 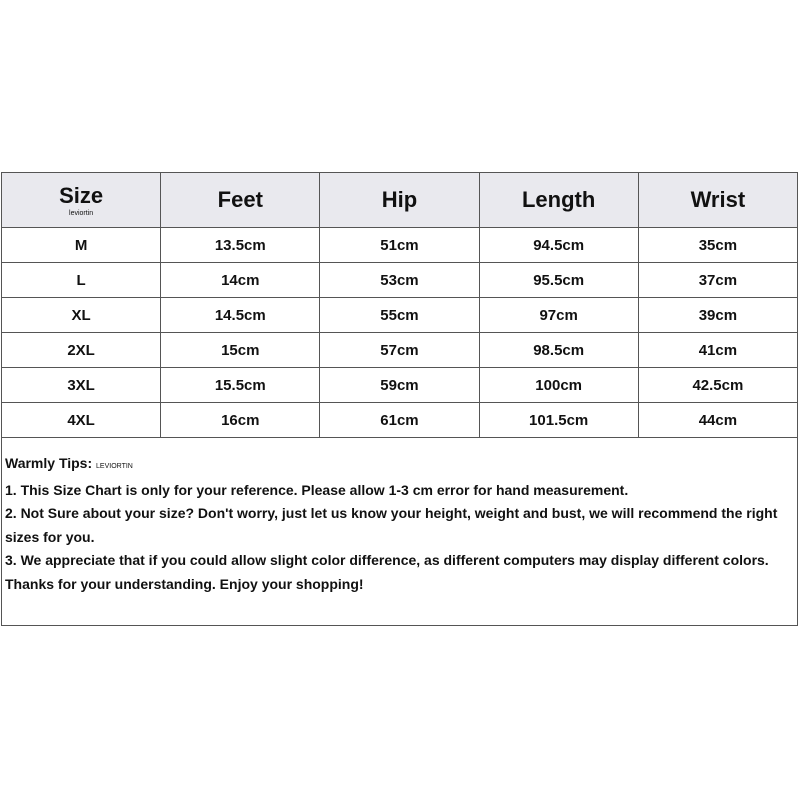 What do you see at coordinates (718, 350) in the screenshot?
I see `measure-cell: 41cm` at bounding box center [718, 350].